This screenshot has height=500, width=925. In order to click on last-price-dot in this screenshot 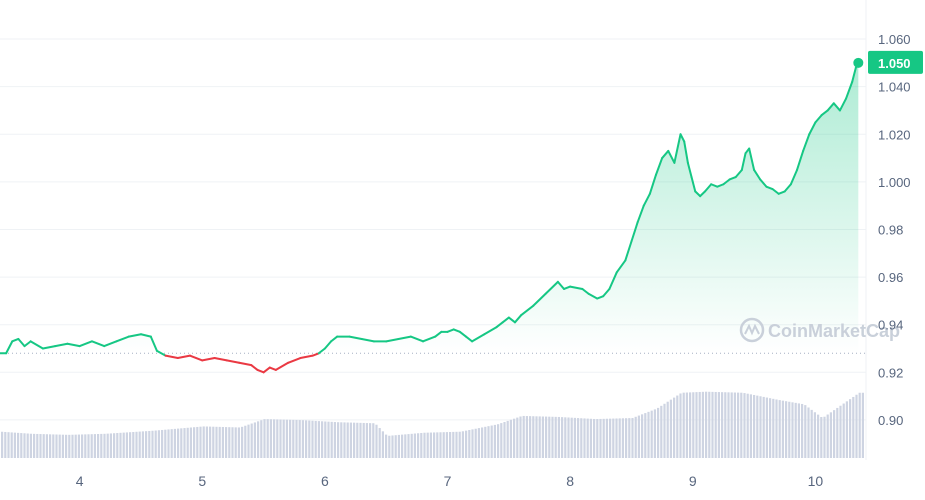, I will do `click(858, 62)`.